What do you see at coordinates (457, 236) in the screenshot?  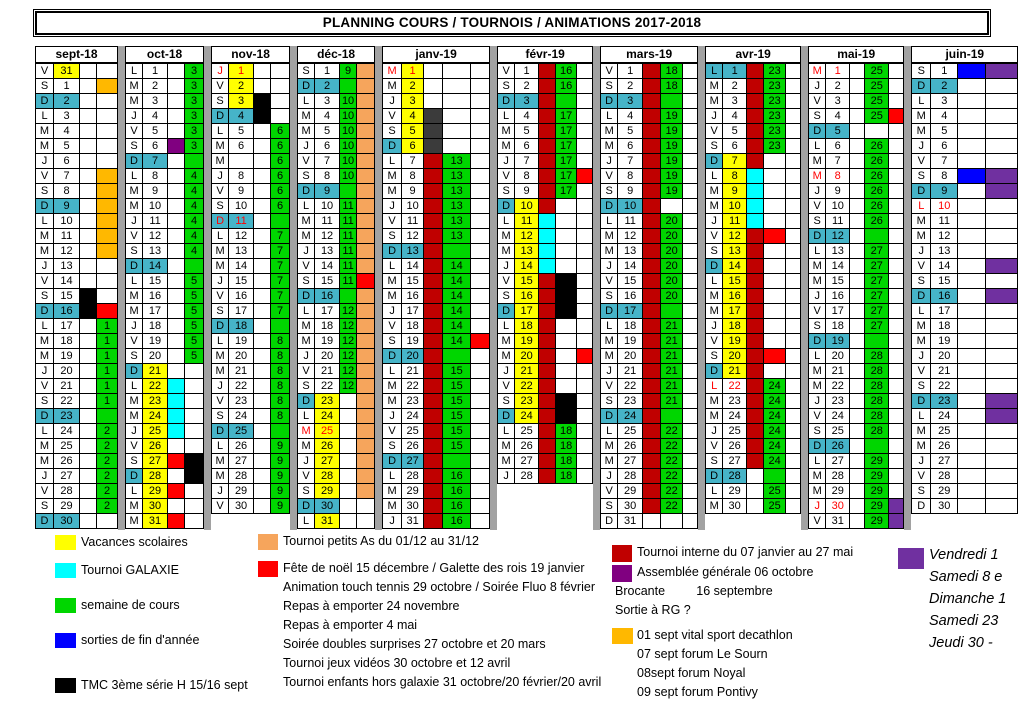 I see `week-number-cell: 13` at bounding box center [457, 236].